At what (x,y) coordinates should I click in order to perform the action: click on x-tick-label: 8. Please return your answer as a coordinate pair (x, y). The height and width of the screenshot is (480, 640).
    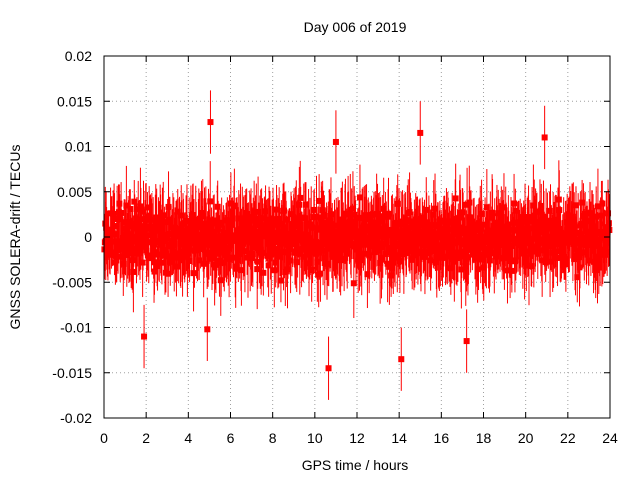
    Looking at the image, I should click on (273, 438).